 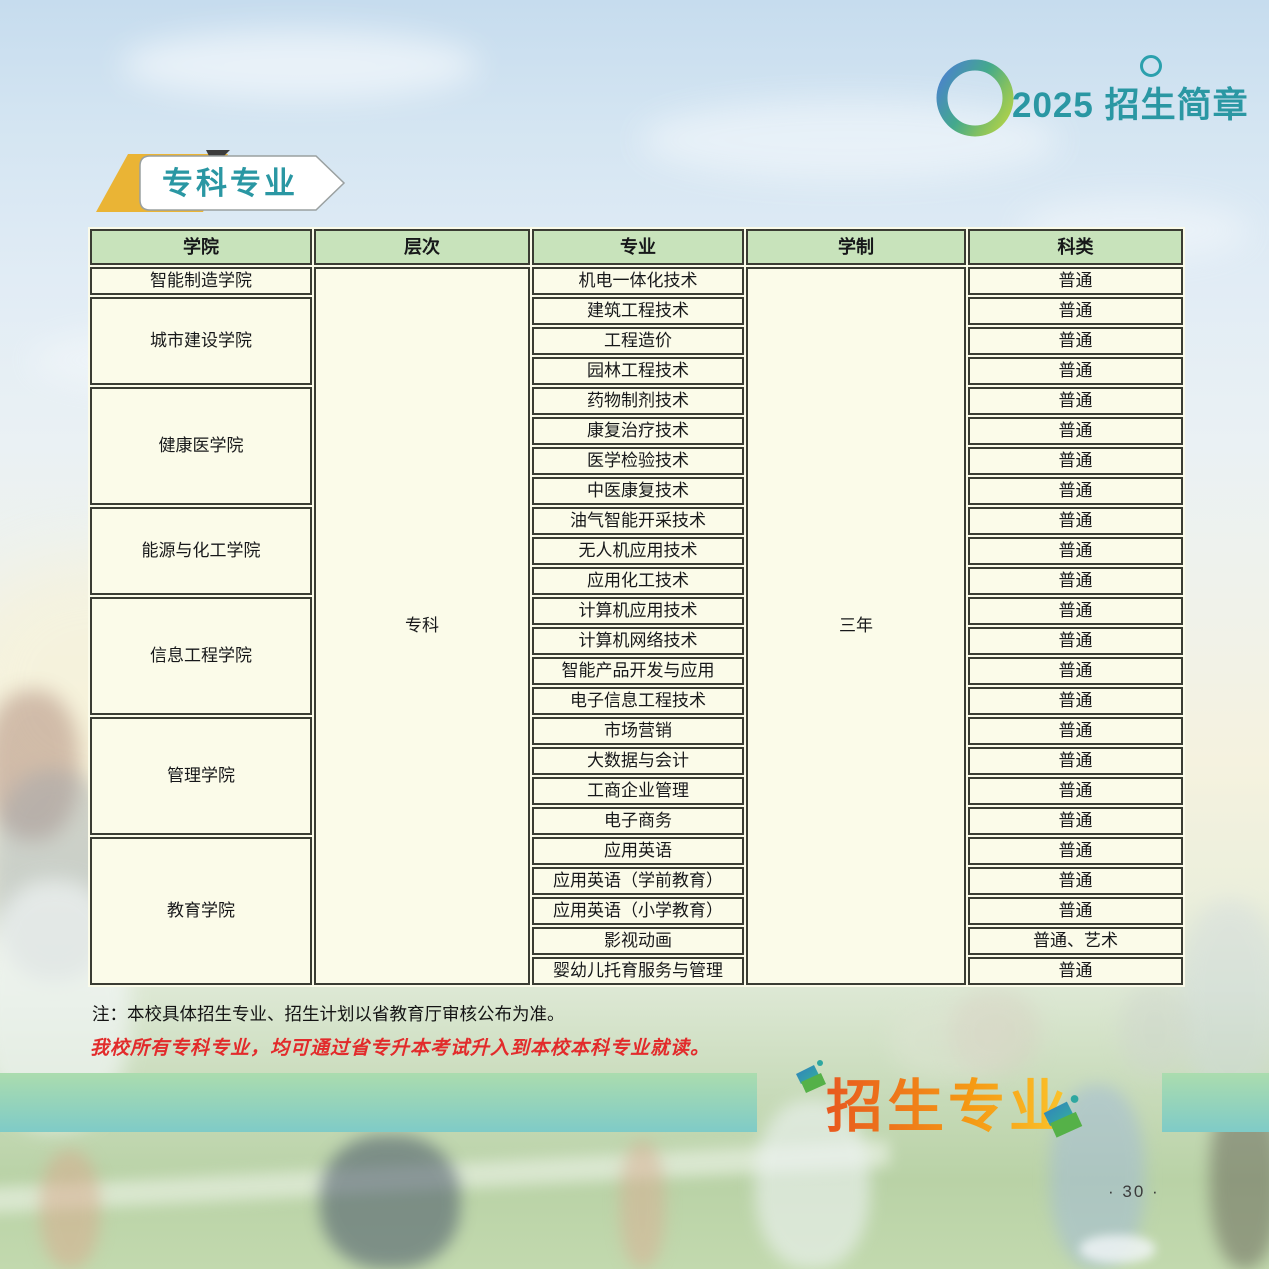 I want to click on major-cell: 无人机应用技术, so click(x=638, y=551).